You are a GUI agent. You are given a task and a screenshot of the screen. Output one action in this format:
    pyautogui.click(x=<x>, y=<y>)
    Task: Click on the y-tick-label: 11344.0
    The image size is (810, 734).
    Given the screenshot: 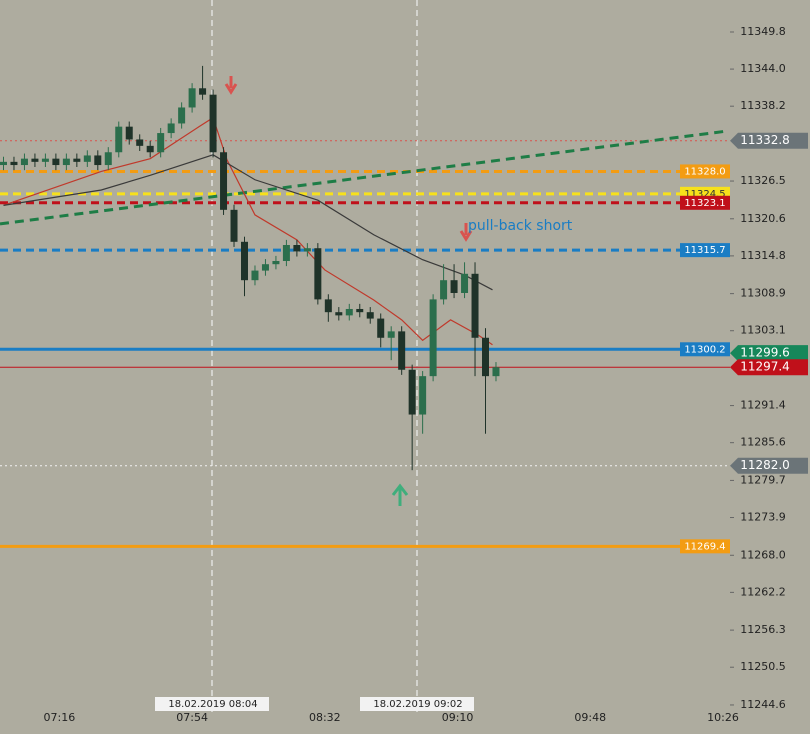 What is the action you would take?
    pyautogui.click(x=763, y=68)
    